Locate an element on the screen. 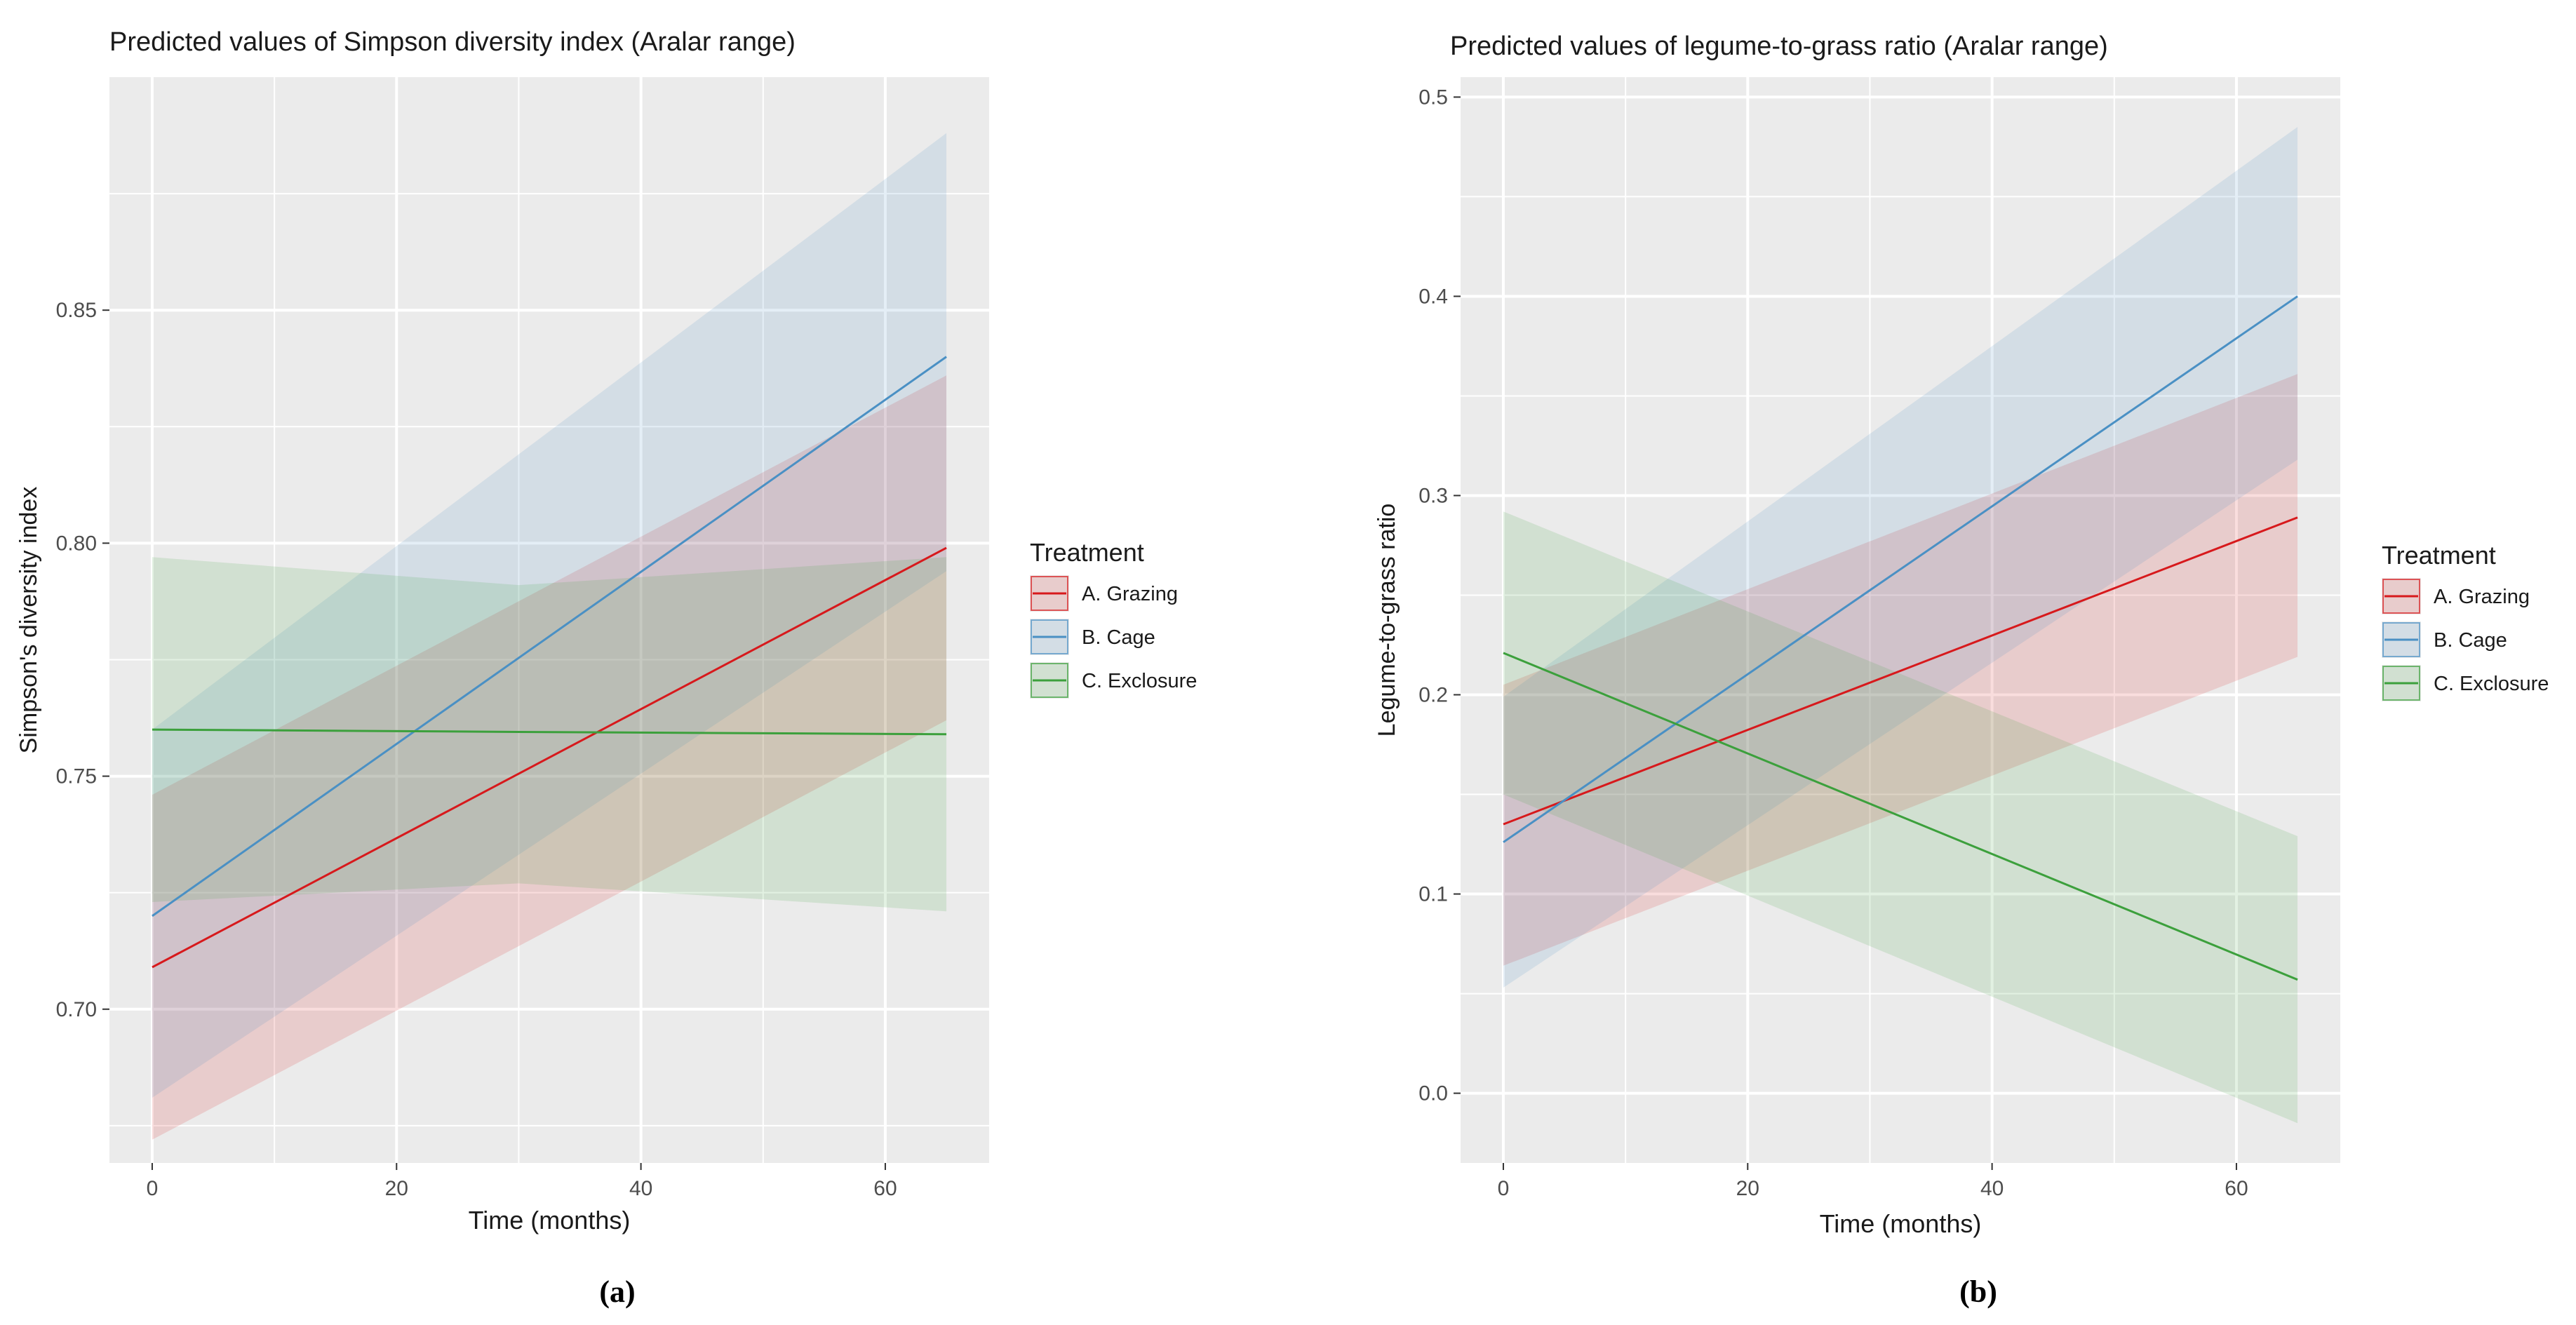 This screenshot has width=2576, height=1325. y-tick-label: 0.1 is located at coordinates (1433, 895).